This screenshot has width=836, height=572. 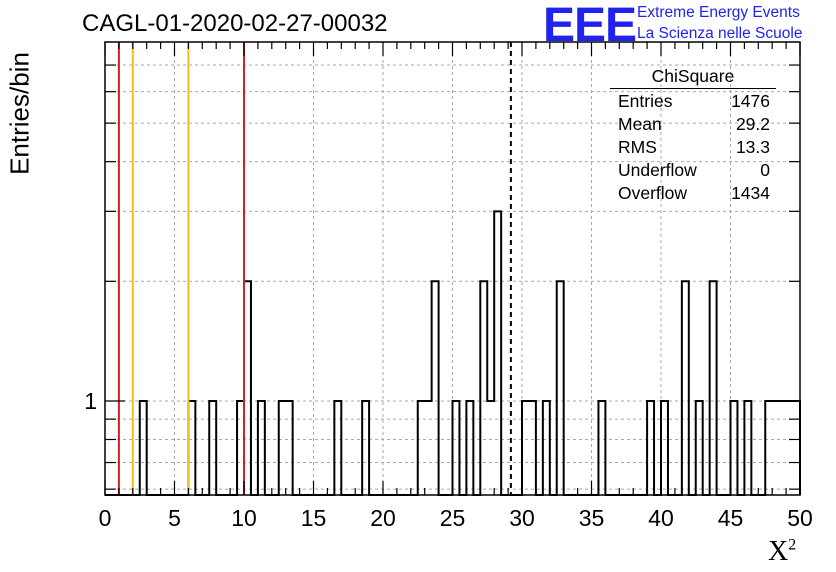 I want to click on stats-row-overflow: Overflow 1434, so click(x=693, y=193).